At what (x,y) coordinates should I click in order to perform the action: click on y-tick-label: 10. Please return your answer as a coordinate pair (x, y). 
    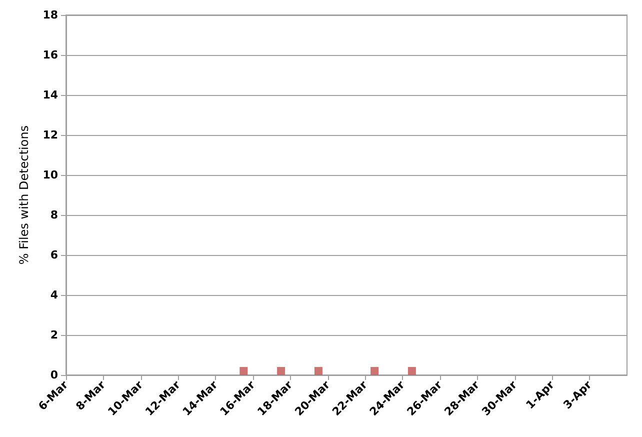
    Looking at the image, I should click on (50, 175).